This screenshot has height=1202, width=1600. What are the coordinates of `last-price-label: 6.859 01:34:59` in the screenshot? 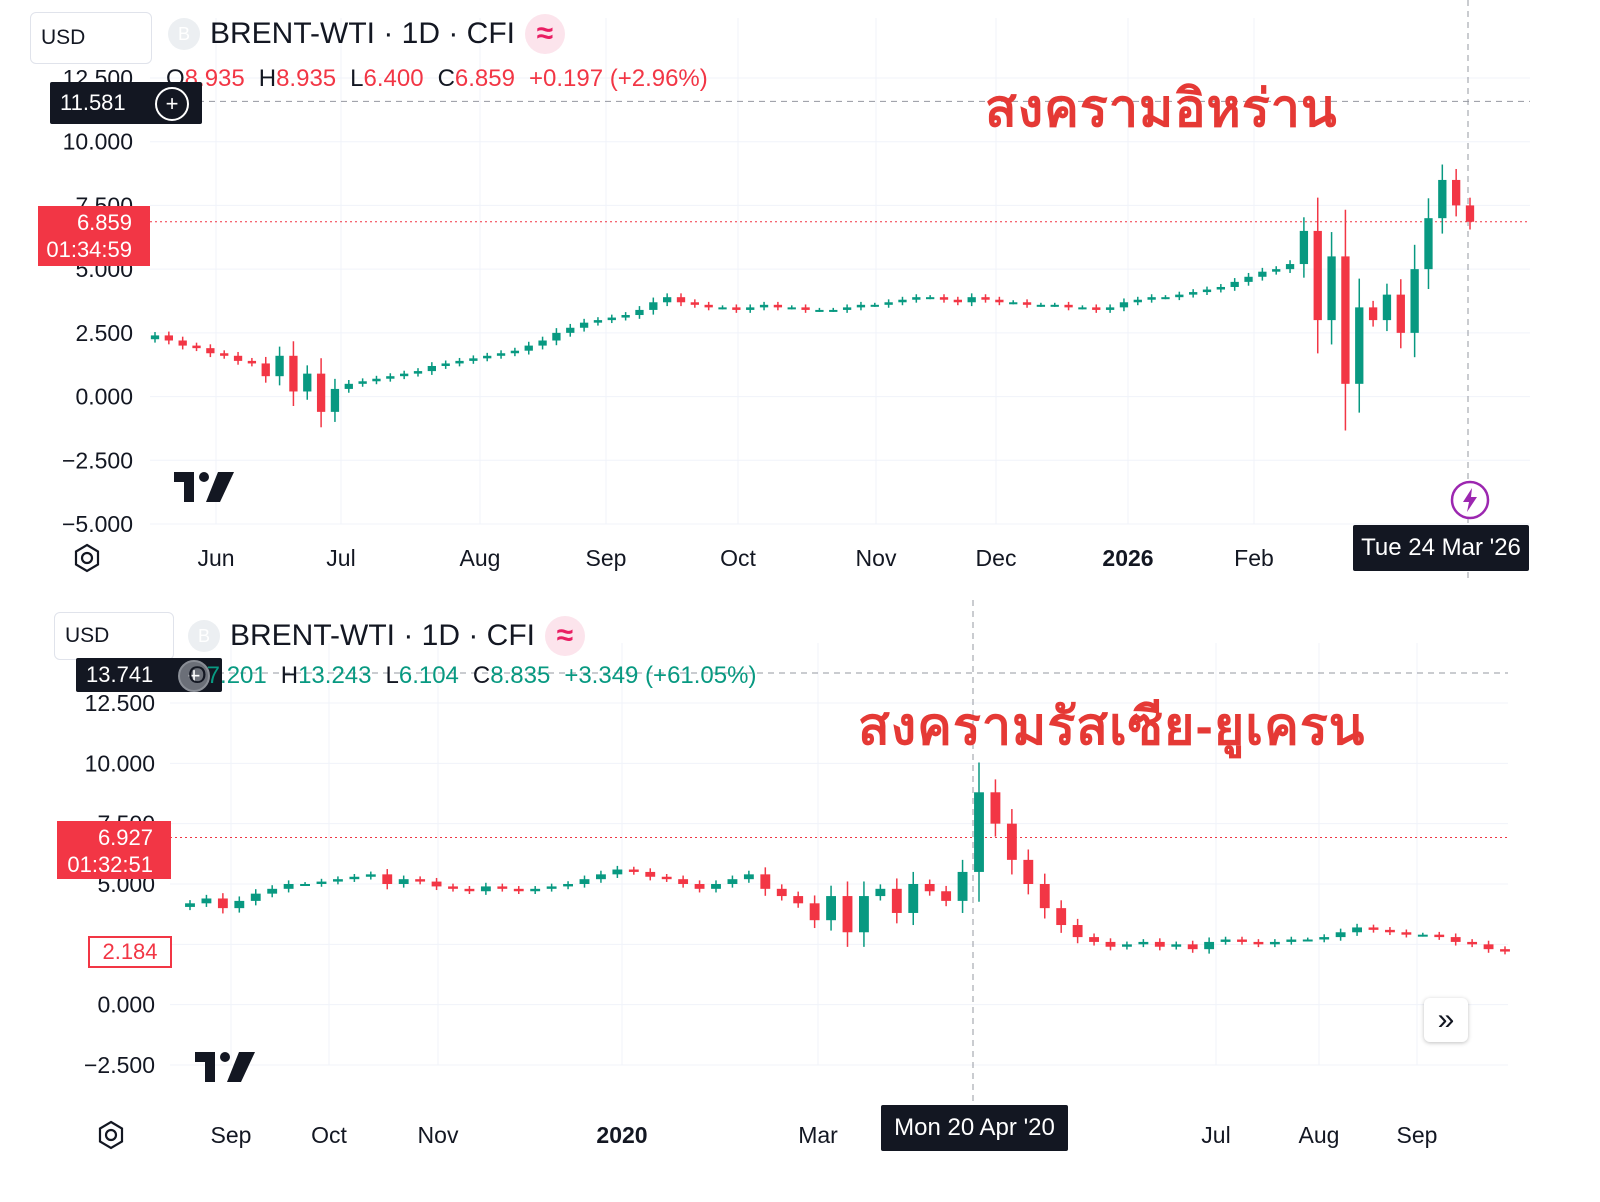 It's located at (94, 236).